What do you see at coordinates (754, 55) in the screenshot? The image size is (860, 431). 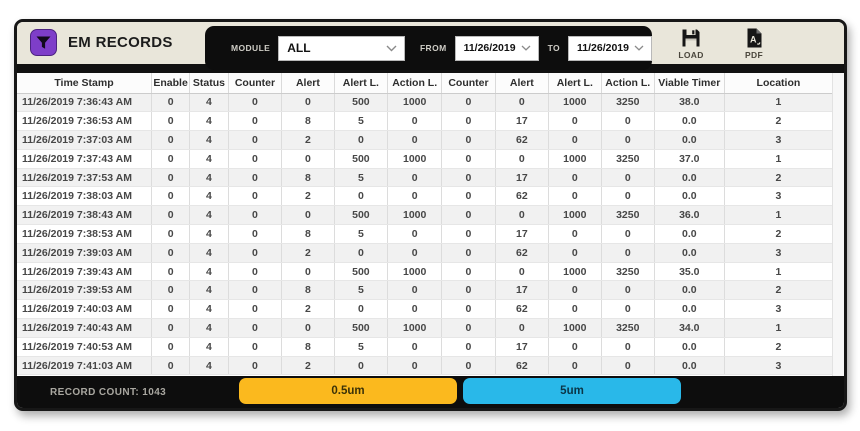 I see `pdf-button-label: PDF` at bounding box center [754, 55].